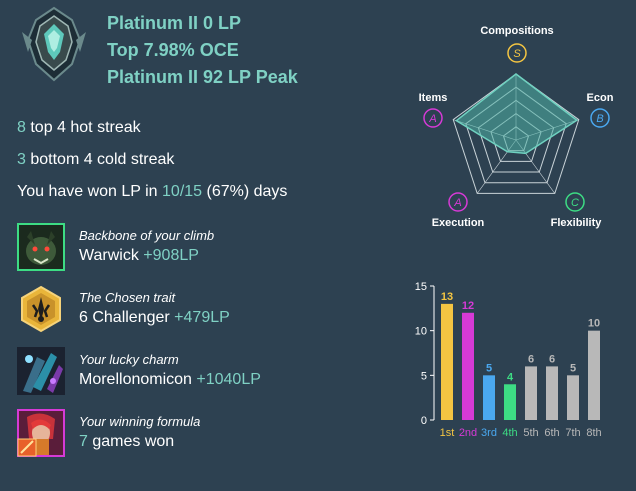  I want to click on card-charm-main: Morellonomicon +1040LP, so click(170, 380).